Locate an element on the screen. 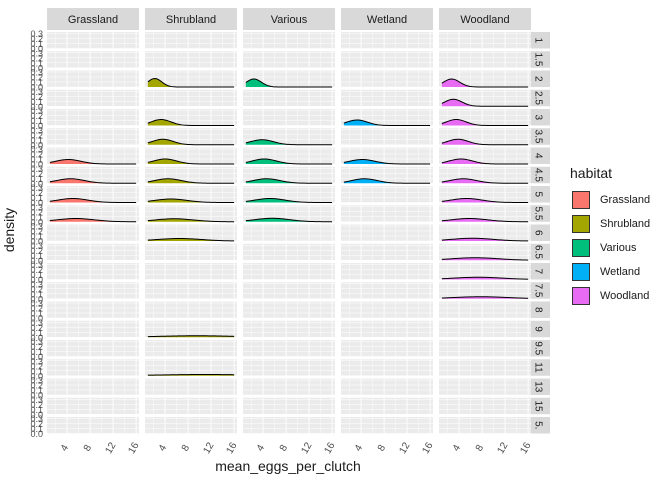 The width and height of the screenshot is (672, 480). facet-column-strips: Grassland Shrubland Various Wetland Woodland is located at coordinates (289, 19).